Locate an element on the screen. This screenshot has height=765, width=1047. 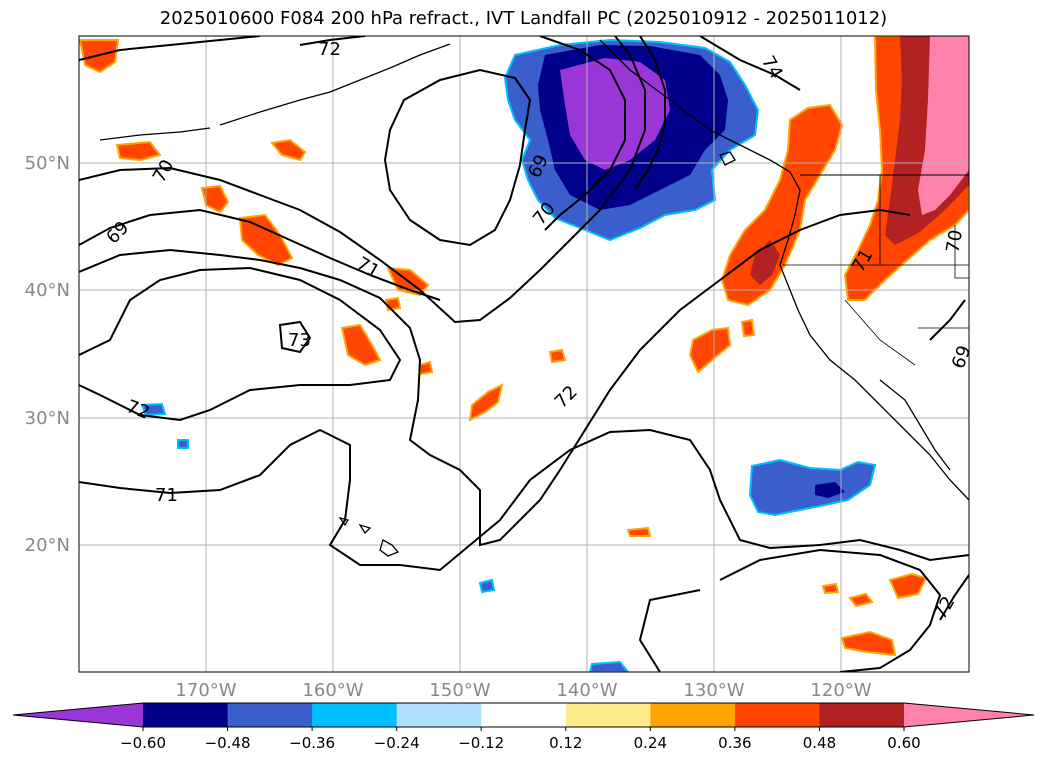
latitude-labels: 50°N 40°N 30°N 20°N is located at coordinates (47, 354).